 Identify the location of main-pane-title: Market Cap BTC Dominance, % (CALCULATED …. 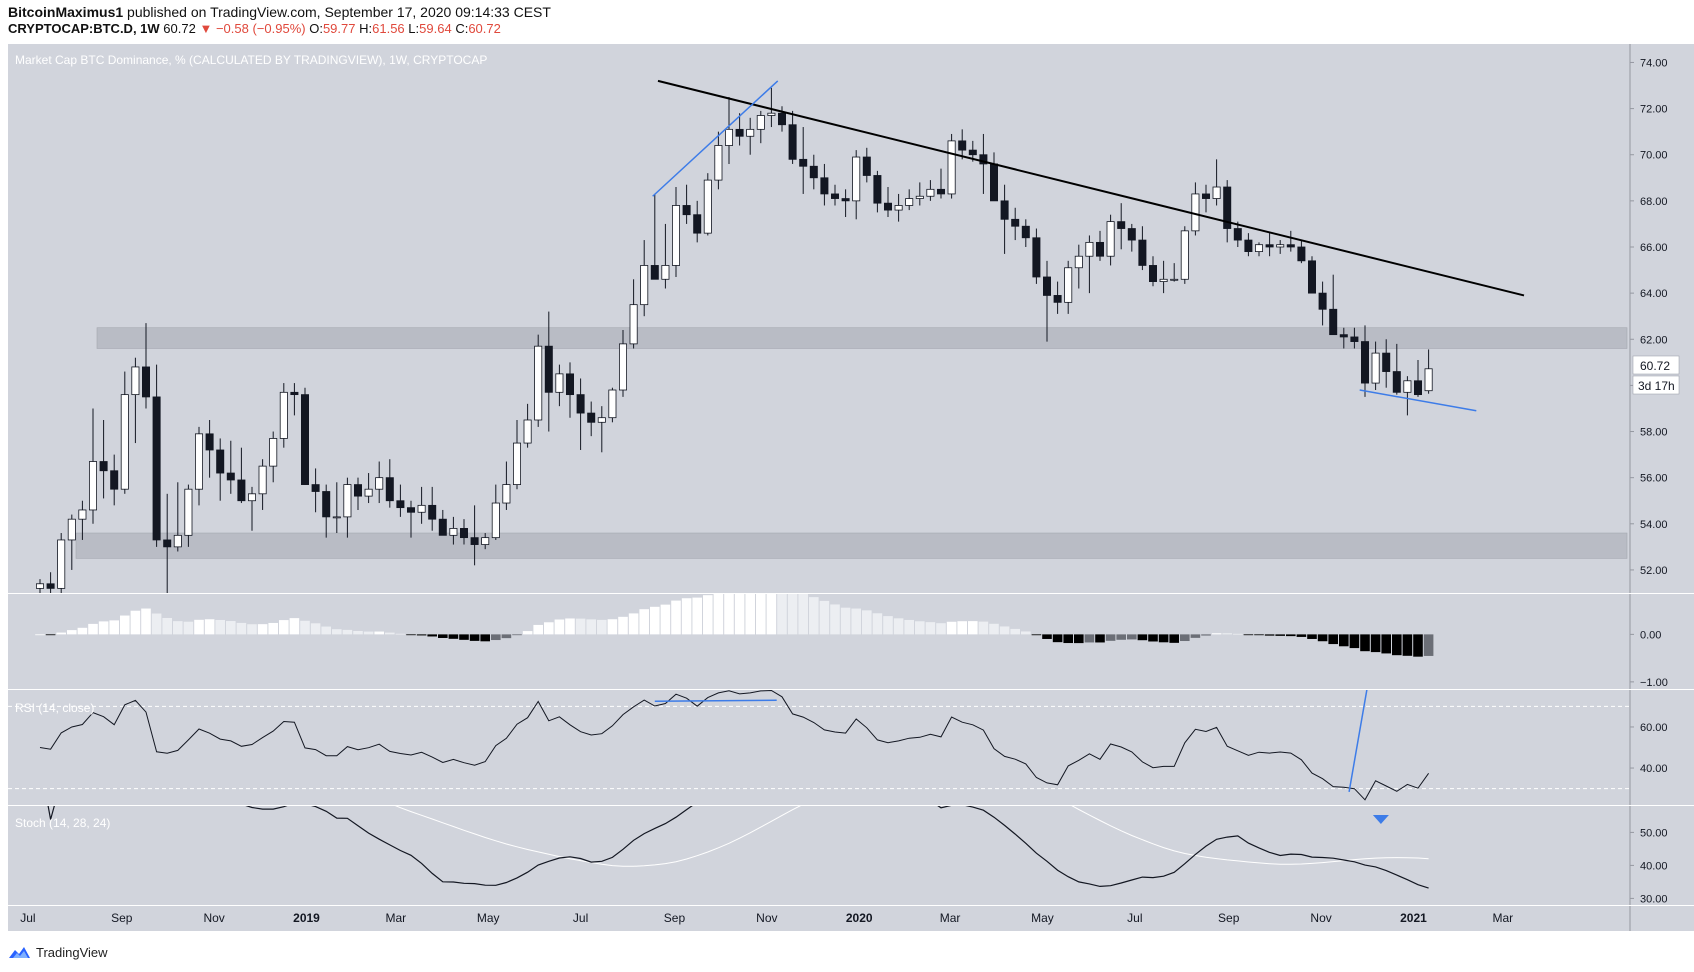
(251, 60).